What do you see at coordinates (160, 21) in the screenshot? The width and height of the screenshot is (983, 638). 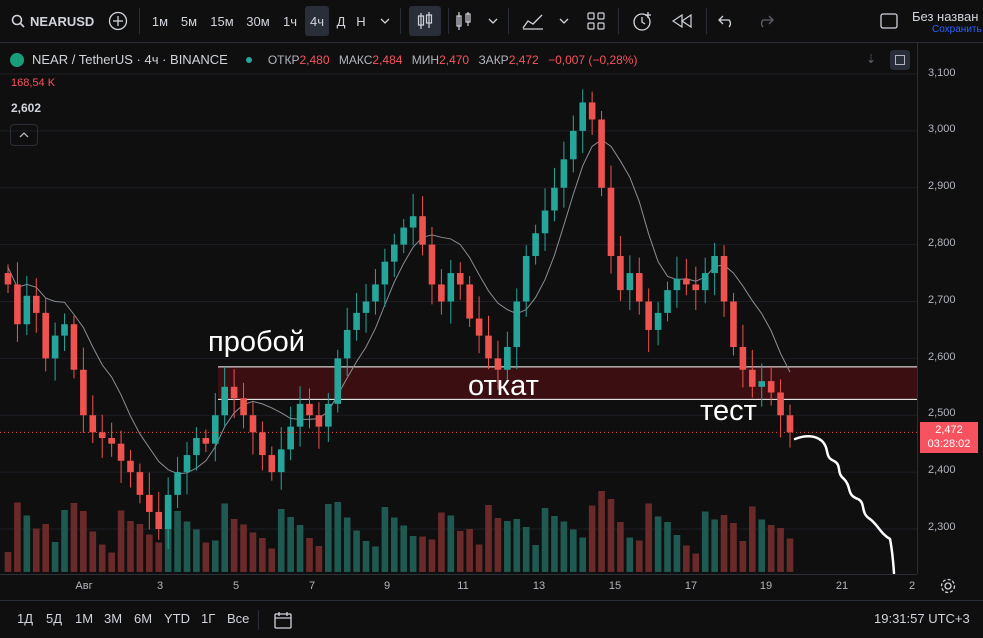 I see `interval-1m: 1м` at bounding box center [160, 21].